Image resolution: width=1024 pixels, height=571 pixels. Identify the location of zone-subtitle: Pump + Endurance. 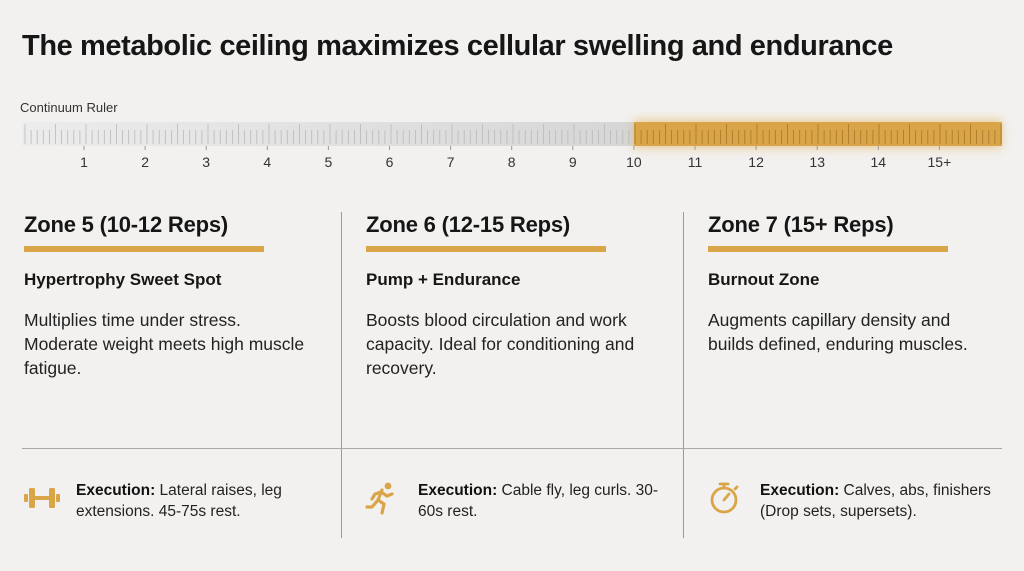
(443, 280).